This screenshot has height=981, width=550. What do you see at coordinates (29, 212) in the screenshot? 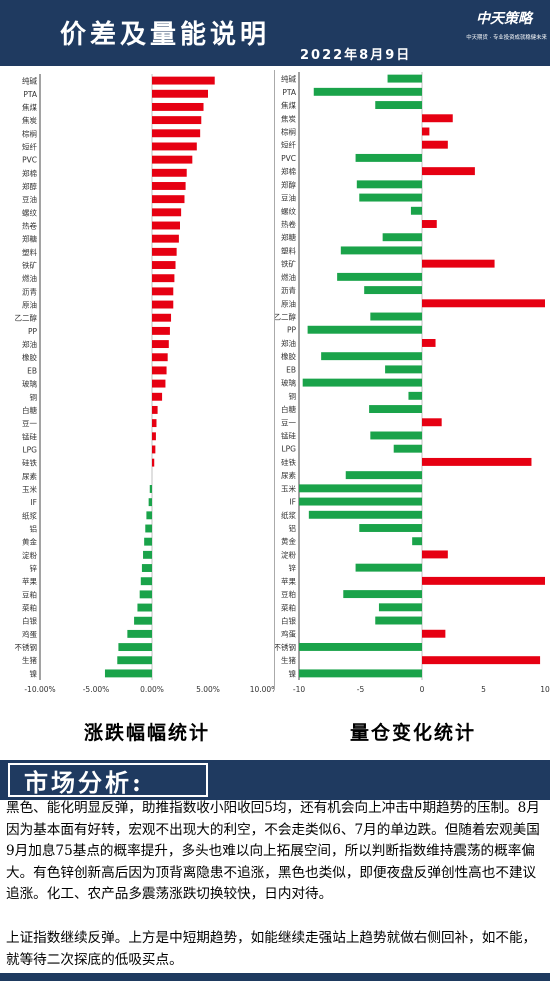
I see `left-chart-category-label: 螺纹` at bounding box center [29, 212].